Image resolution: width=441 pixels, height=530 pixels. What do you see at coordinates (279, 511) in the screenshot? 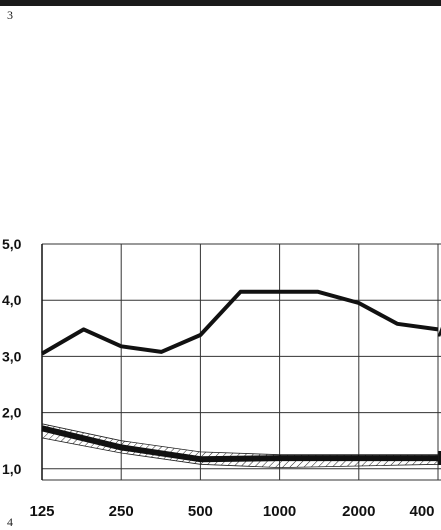
I see `x-tick-label-3: 1000` at bounding box center [279, 511].